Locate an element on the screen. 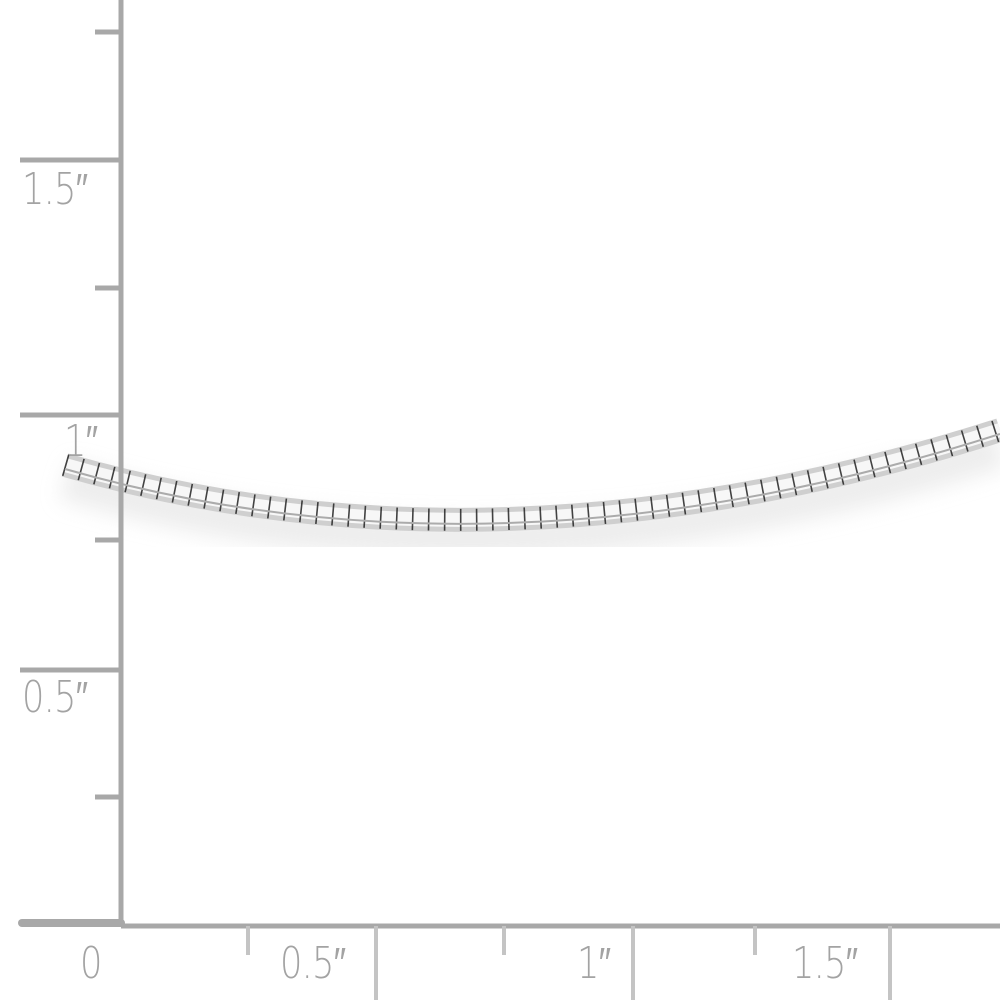 This screenshot has width=1000, height=1000. v-label-0-5: 0.5″ is located at coordinates (55, 697).